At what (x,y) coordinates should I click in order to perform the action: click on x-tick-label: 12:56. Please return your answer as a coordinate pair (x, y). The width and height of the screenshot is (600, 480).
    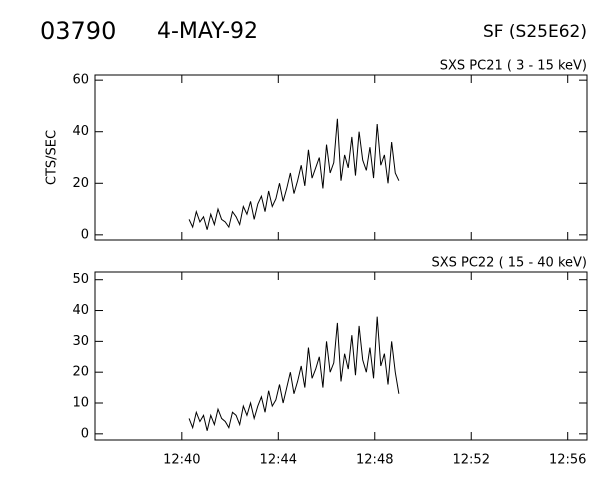
    Looking at the image, I should click on (567, 460).